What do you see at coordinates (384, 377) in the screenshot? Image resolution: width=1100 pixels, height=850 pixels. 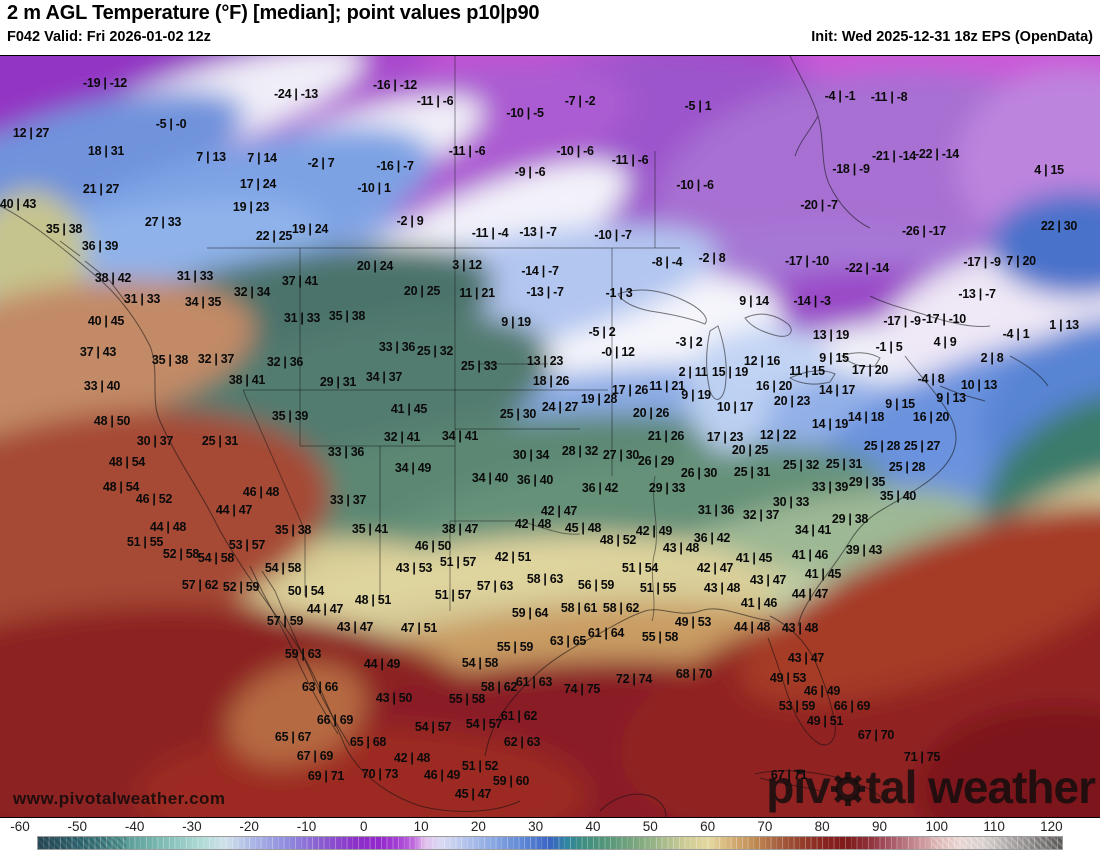 I see `point-value-label: 34 | 37` at bounding box center [384, 377].